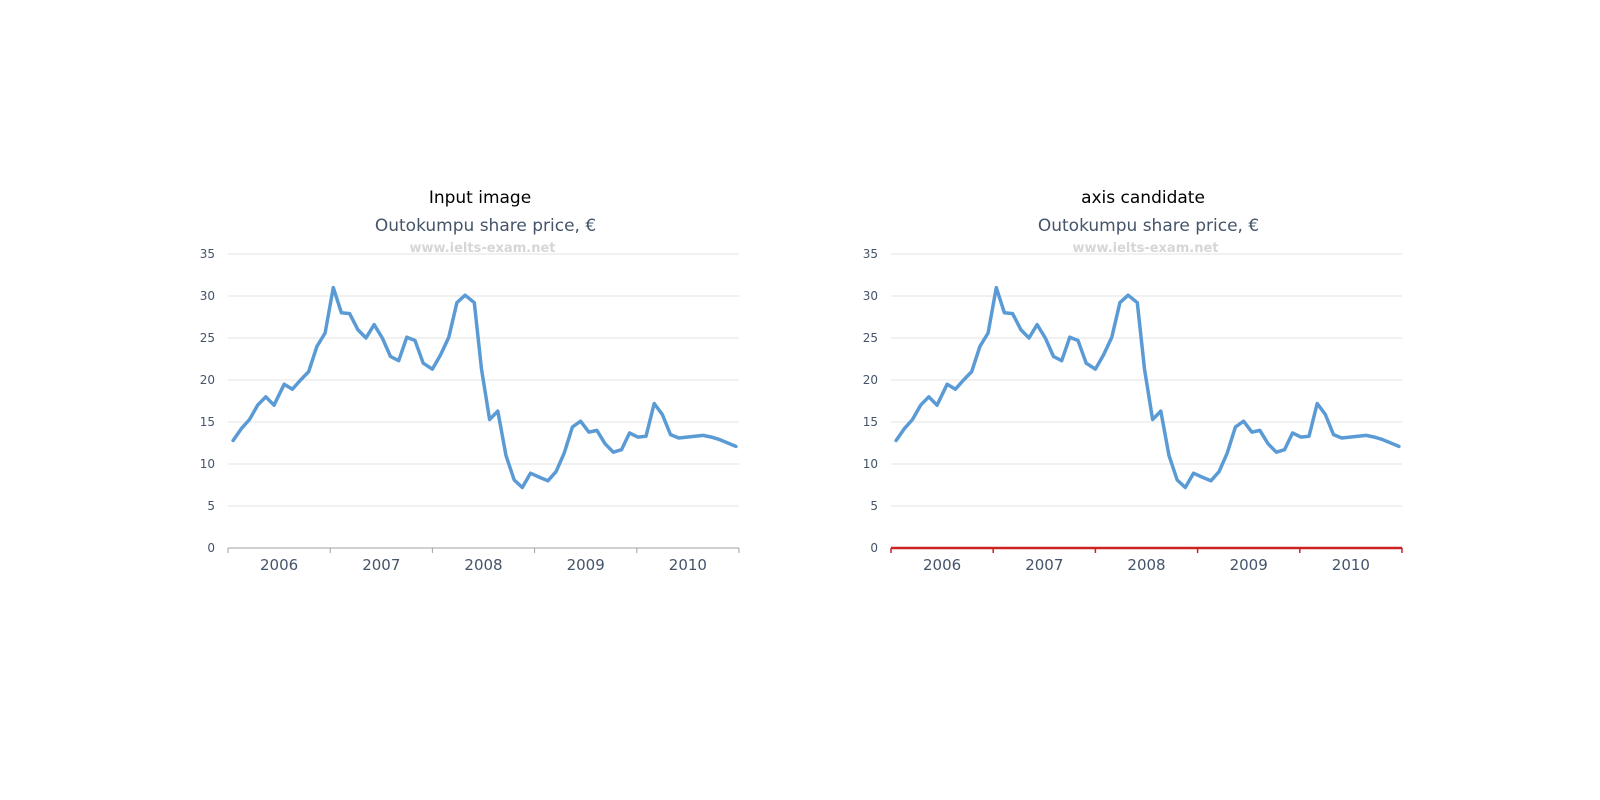 Image resolution: width=1600 pixels, height=800 pixels. Describe the element at coordinates (480, 198) in the screenshot. I see `panel-title: Input image` at that location.